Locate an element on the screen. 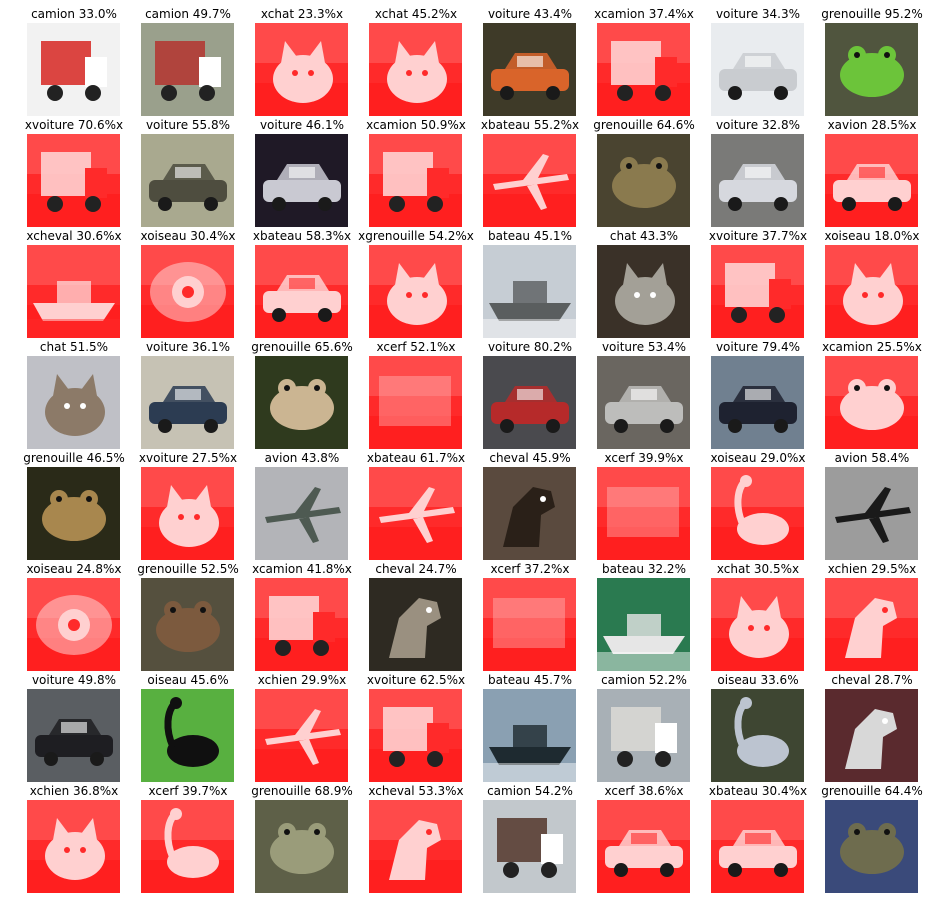 The height and width of the screenshot is (917, 930). cell-label: cheval 28.7% is located at coordinates (872, 680).